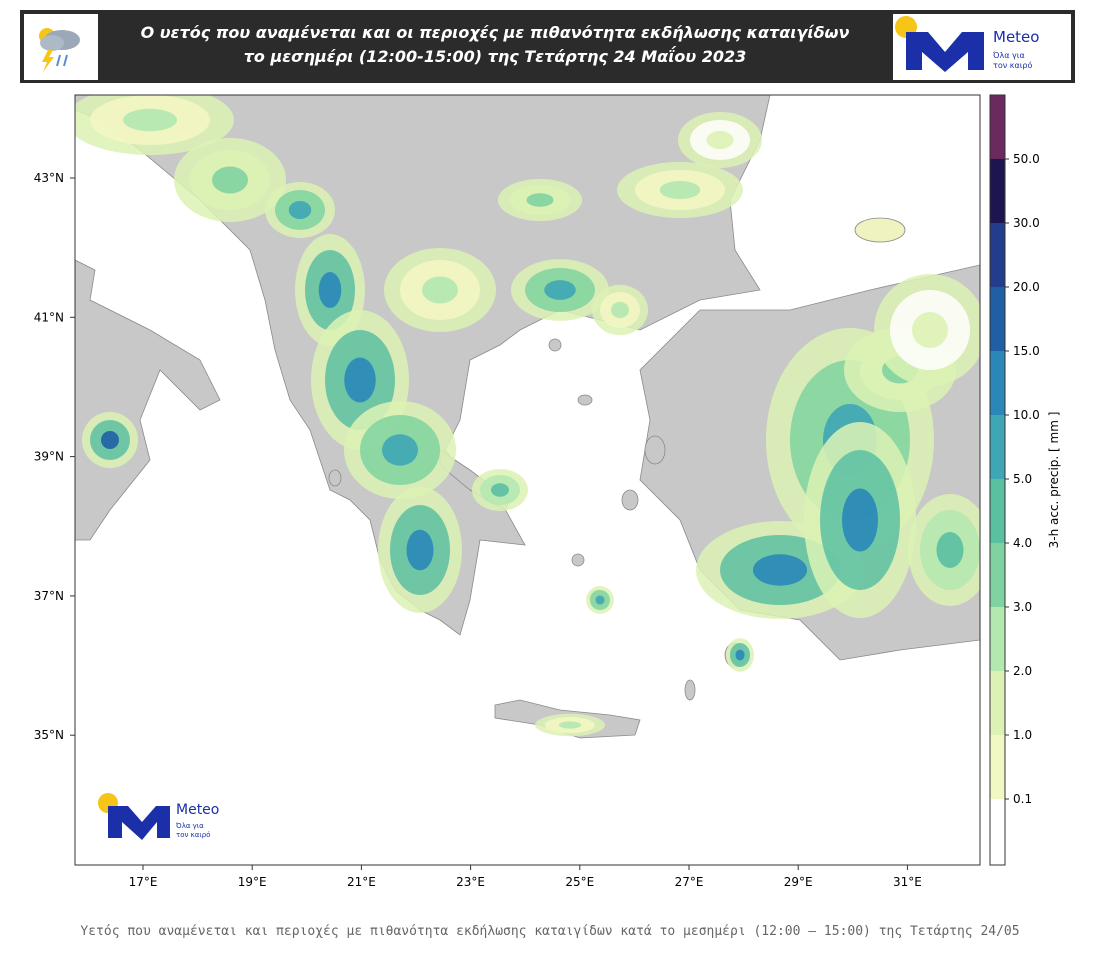 Image resolution: width=1100 pixels, height=967 pixels. I want to click on watermark-name: Meteo, so click(197, 810).